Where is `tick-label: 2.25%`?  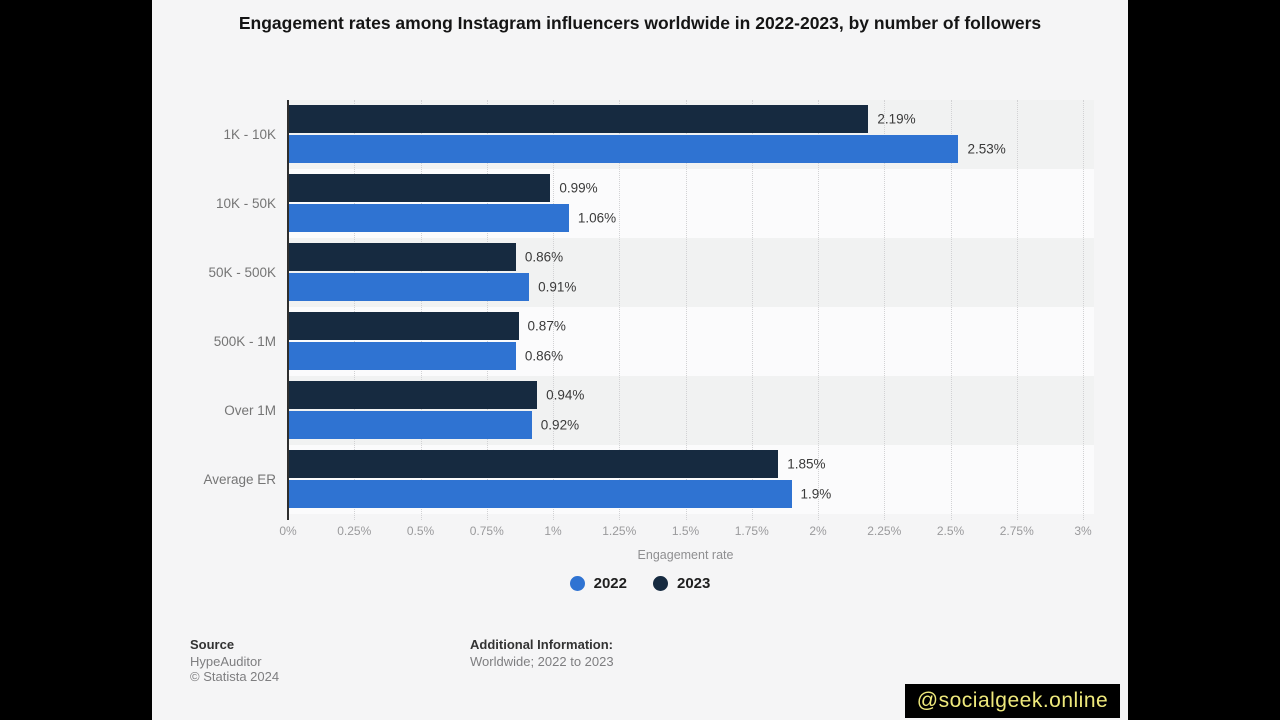
tick-label: 2.25% is located at coordinates (884, 531).